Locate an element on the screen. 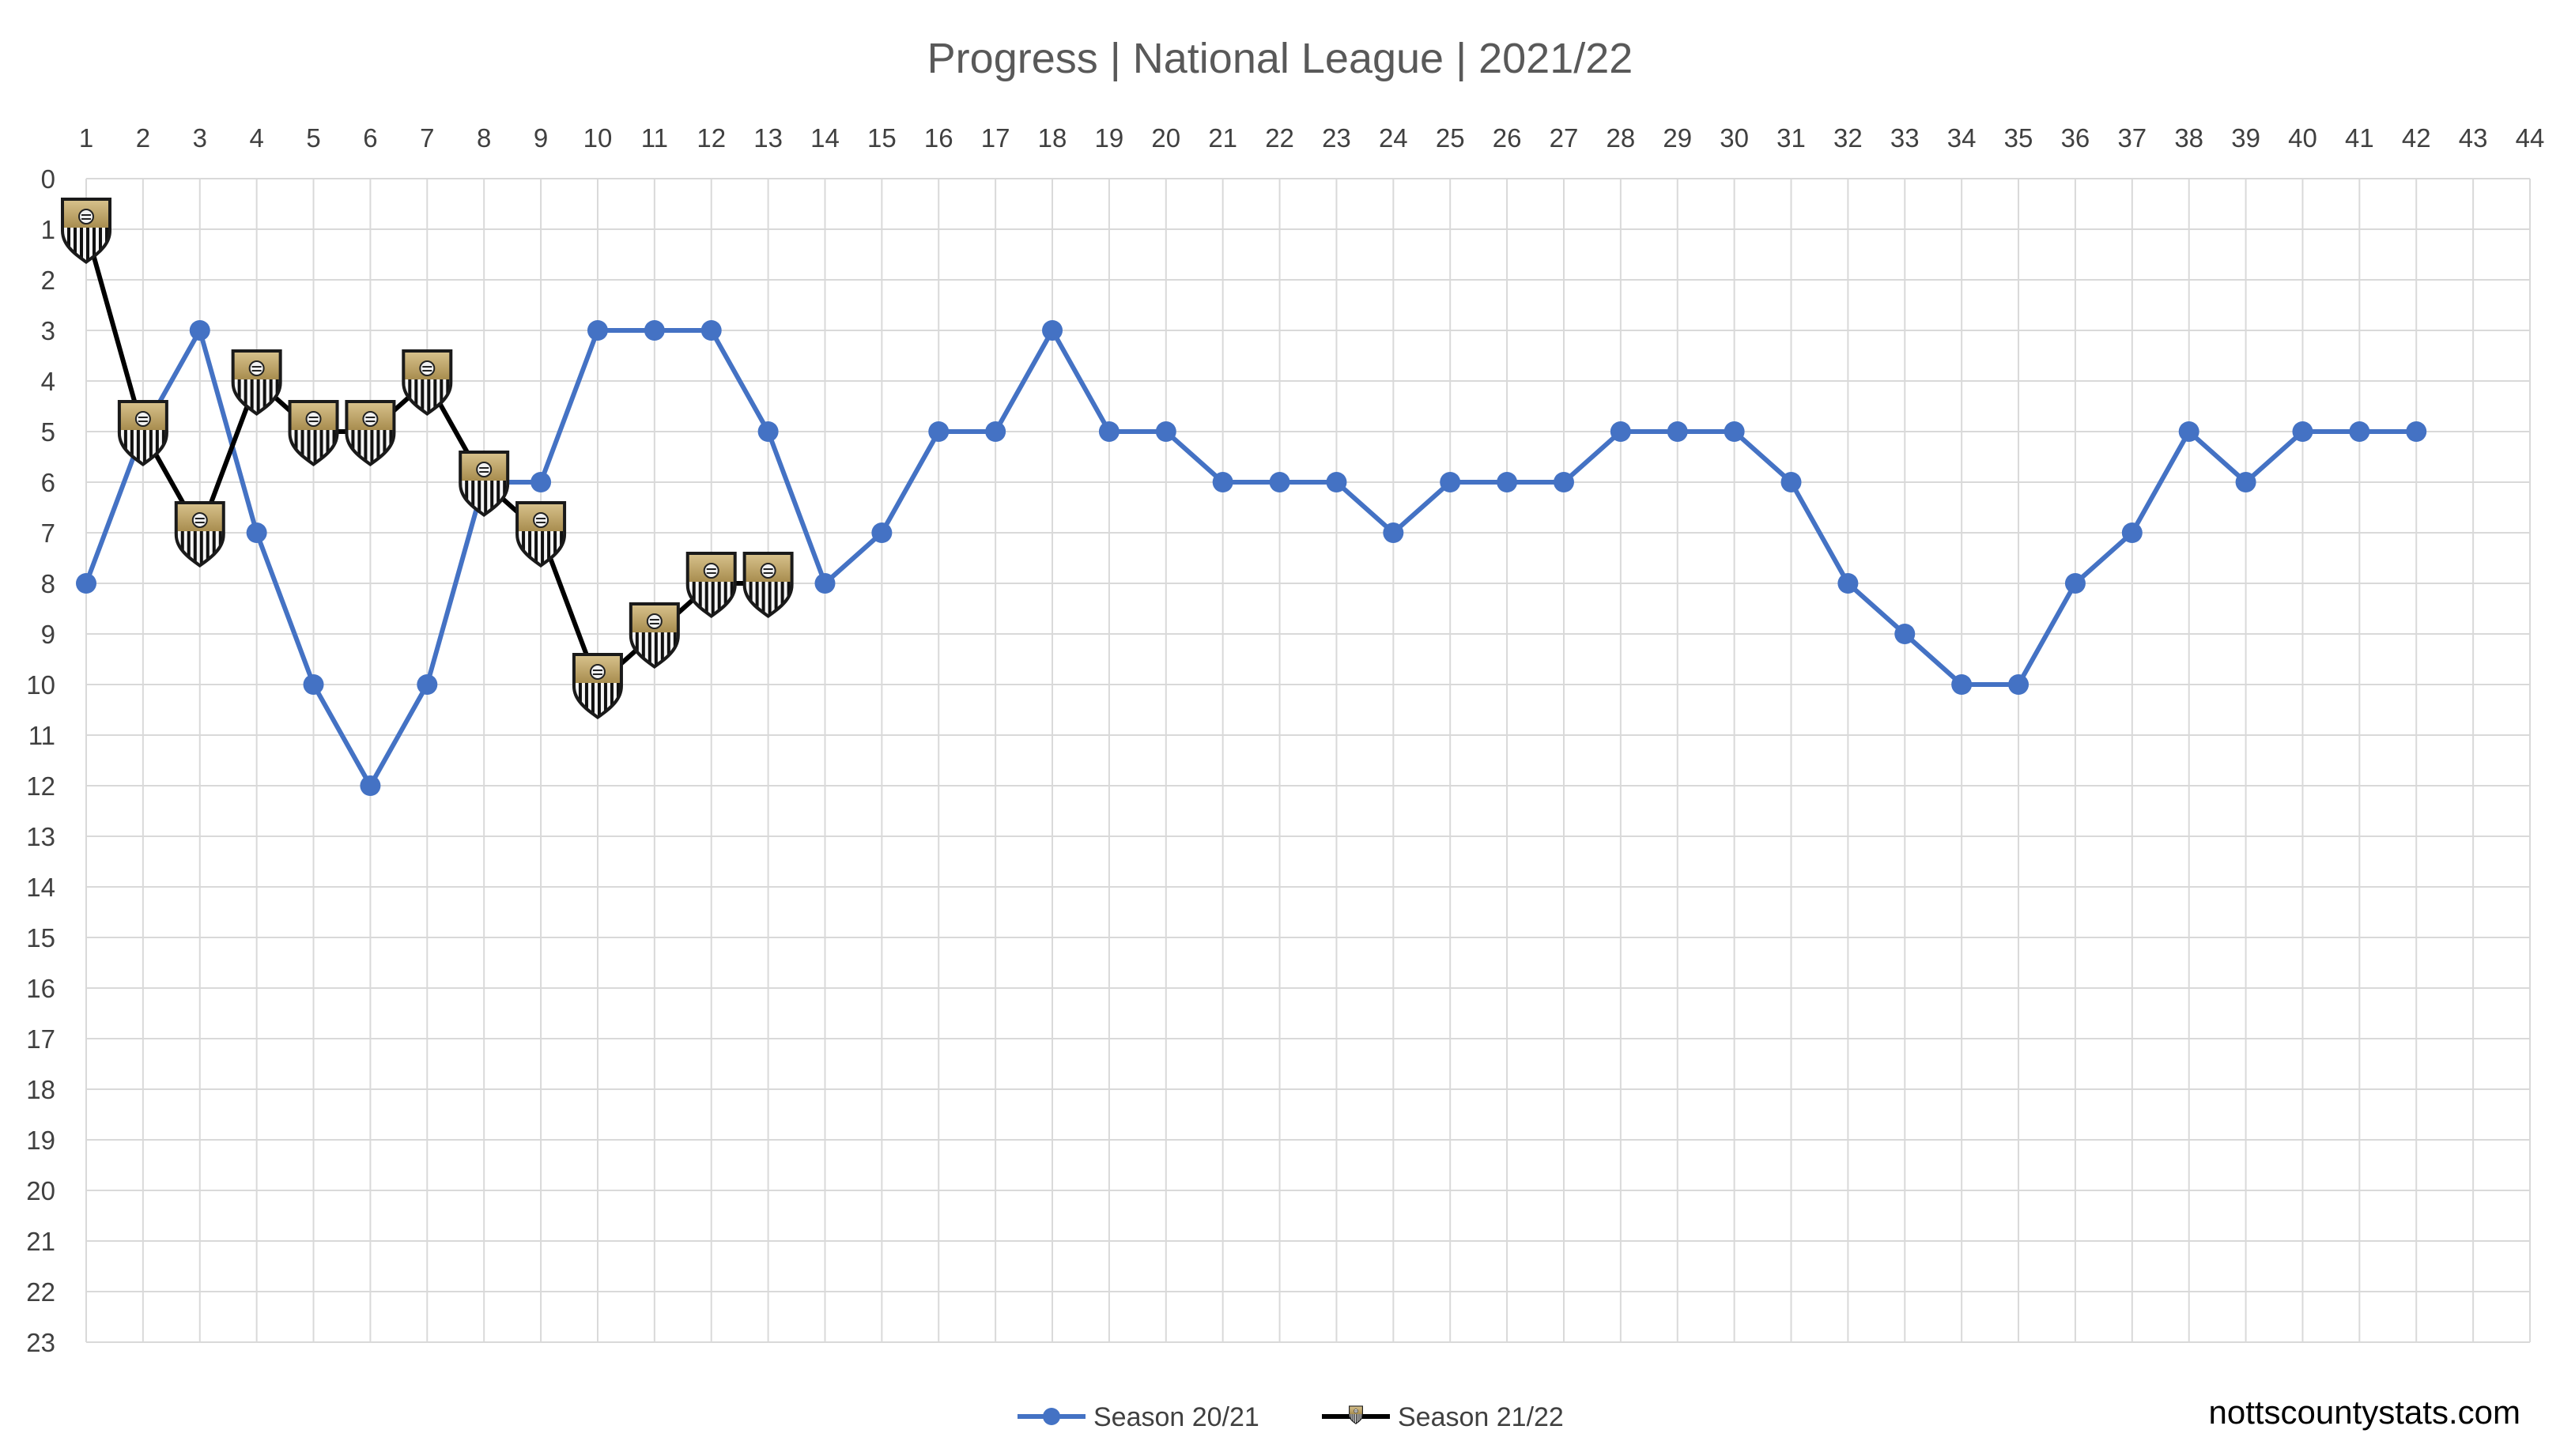 This screenshot has width=2560, height=1456. x-tick-label: 25 is located at coordinates (1450, 138).